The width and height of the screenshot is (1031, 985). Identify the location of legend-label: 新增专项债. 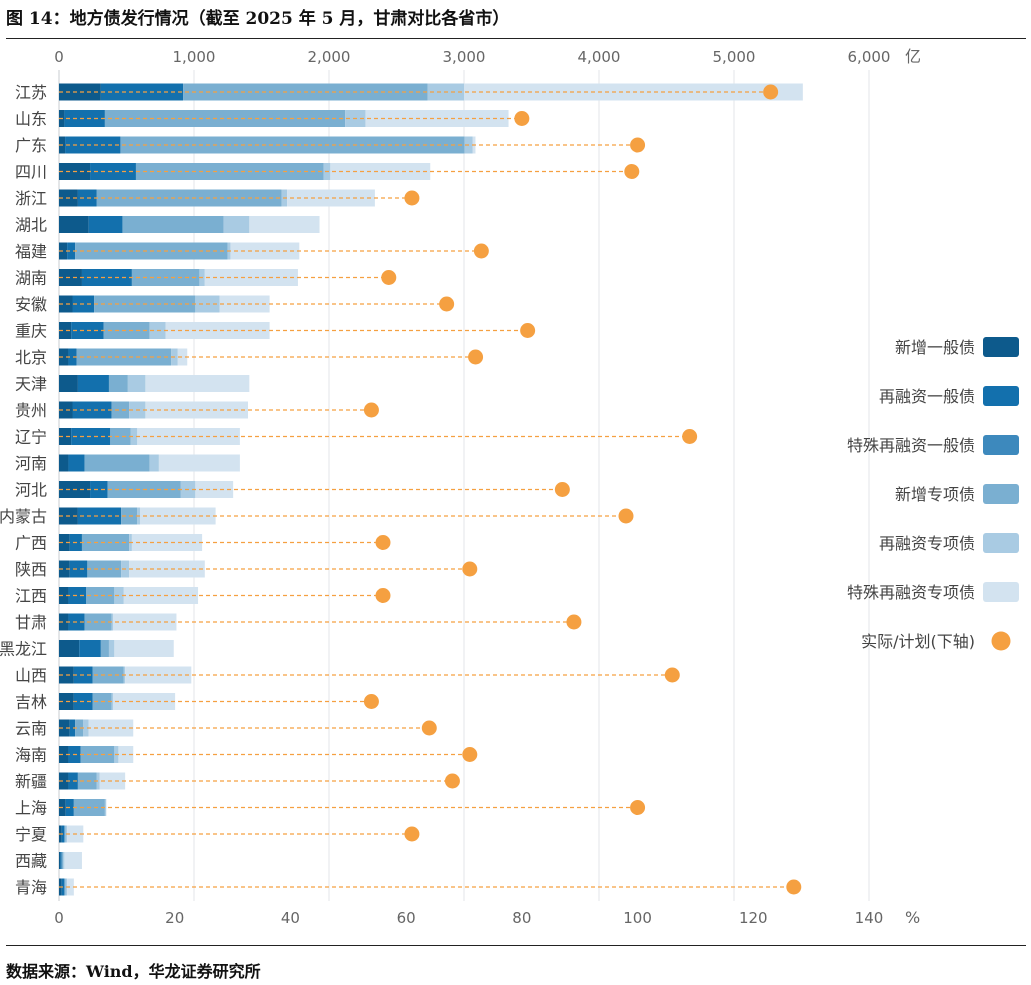
(935, 494).